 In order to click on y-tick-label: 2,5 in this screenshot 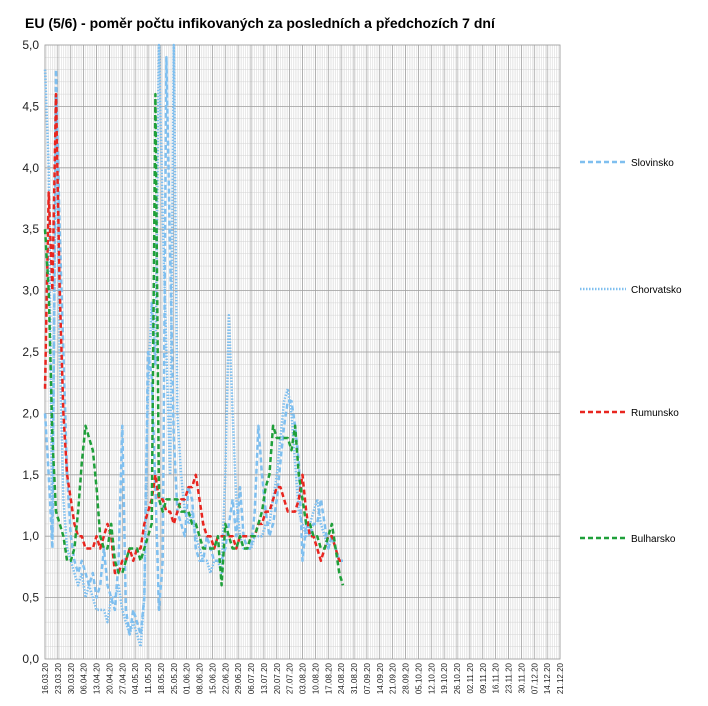, I will do `click(30, 352)`.